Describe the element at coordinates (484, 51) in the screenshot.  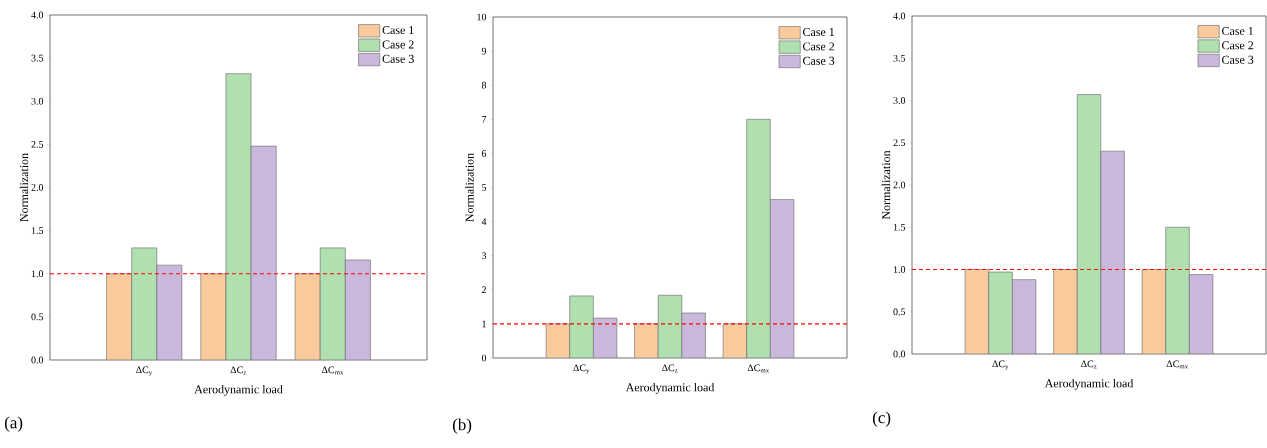
I see `y-tick-label: 9` at that location.